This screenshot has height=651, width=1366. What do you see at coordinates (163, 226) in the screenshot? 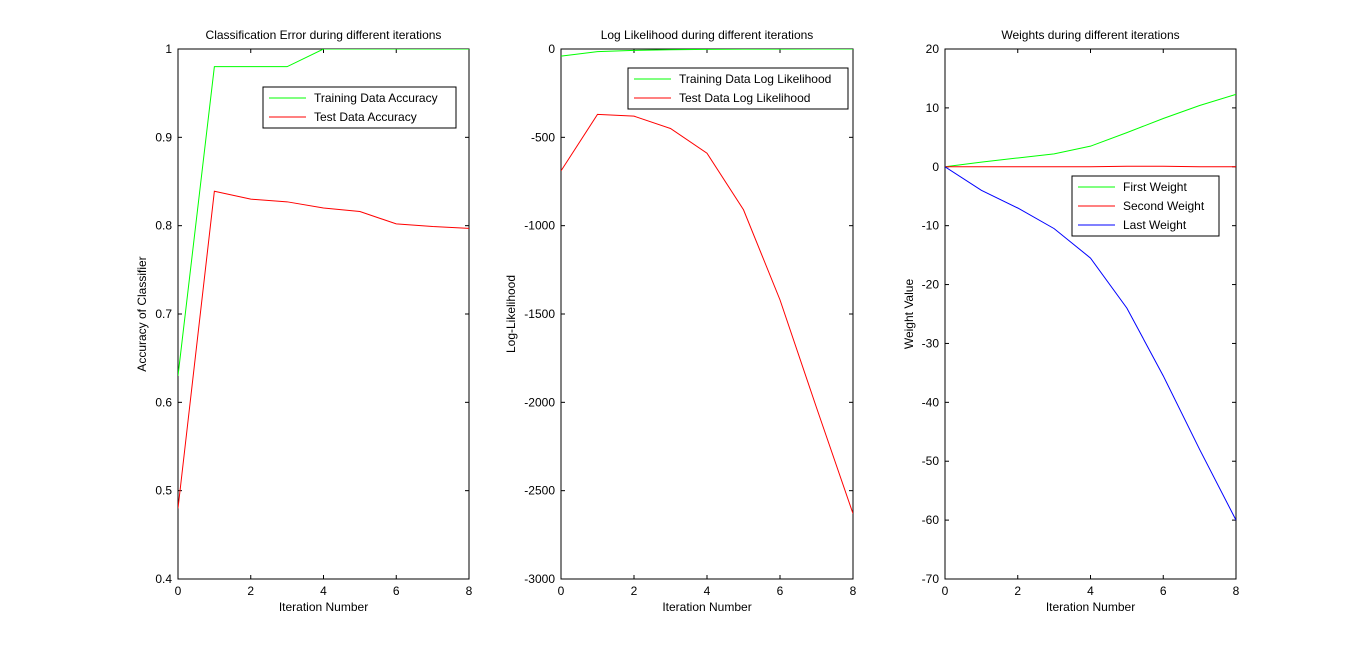
I see `y-tick-label: 0.8` at bounding box center [163, 226].